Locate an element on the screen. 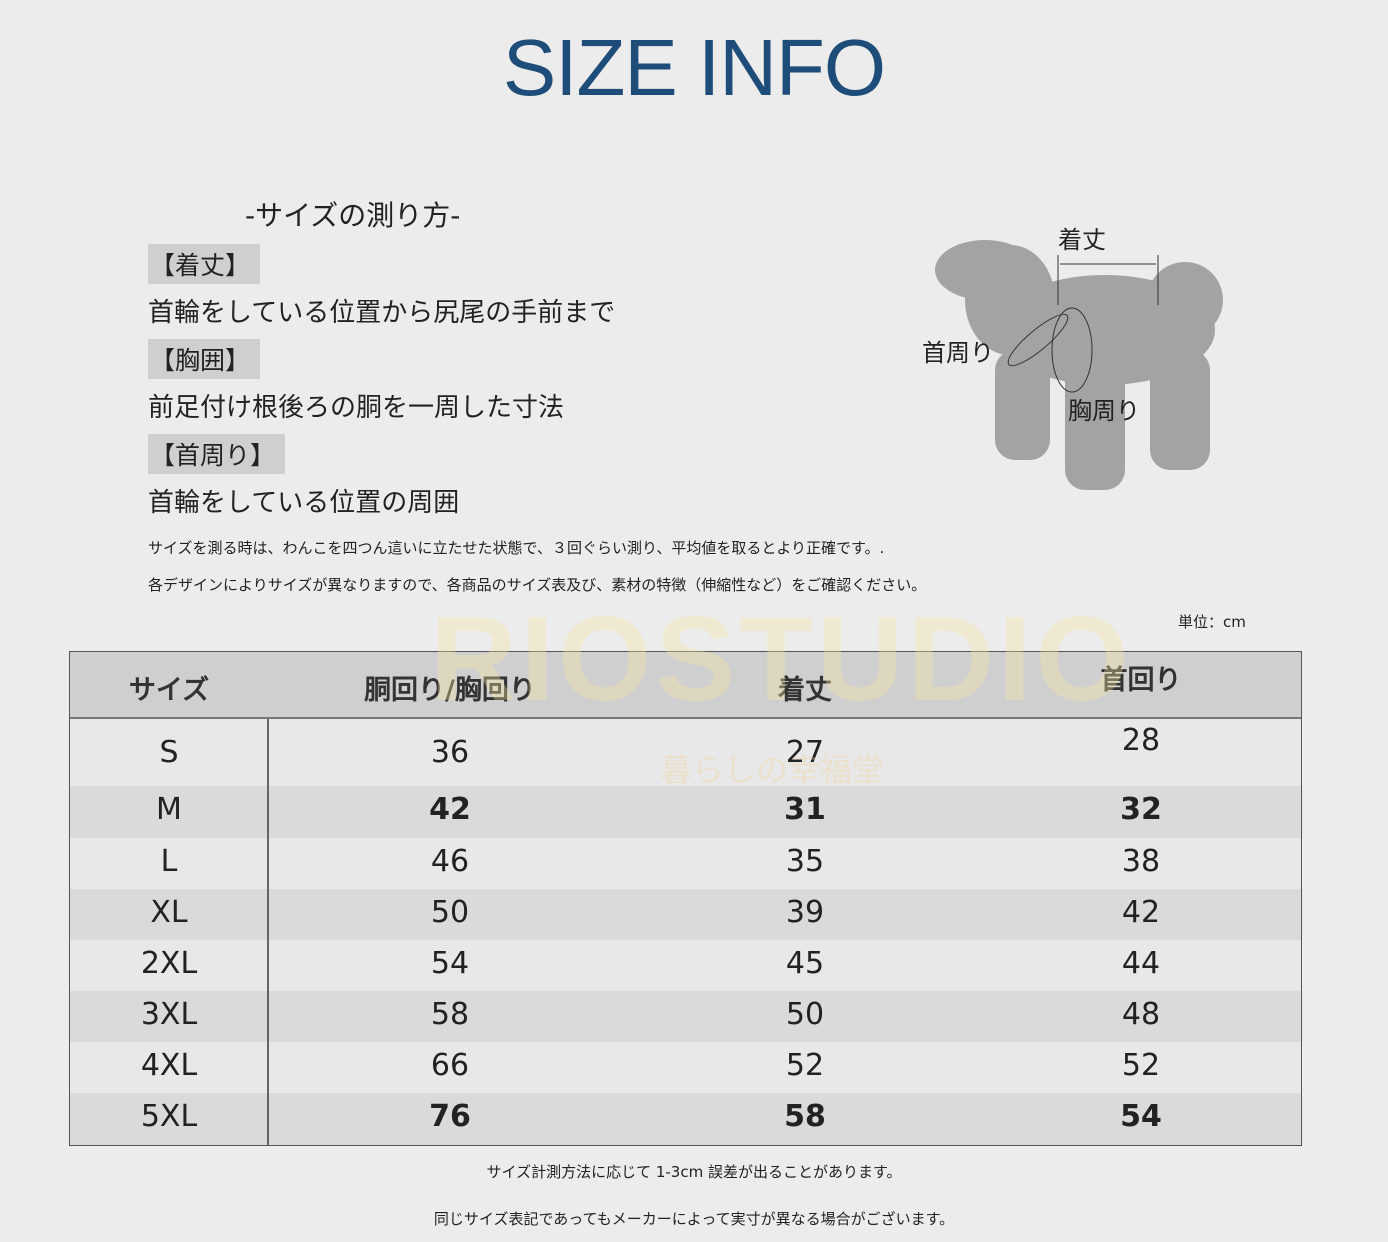 This screenshot has height=1242, width=1388. cell-neck: 28 is located at coordinates (1141, 740).